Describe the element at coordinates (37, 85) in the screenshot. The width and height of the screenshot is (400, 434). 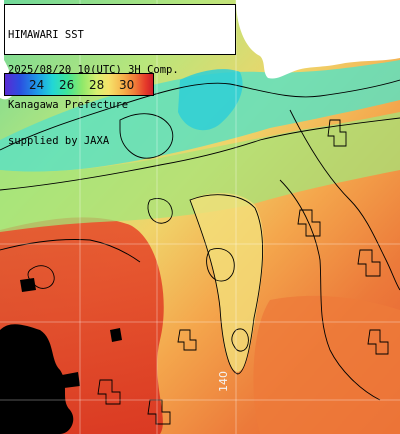
I see `colorbar-label: 24` at that location.